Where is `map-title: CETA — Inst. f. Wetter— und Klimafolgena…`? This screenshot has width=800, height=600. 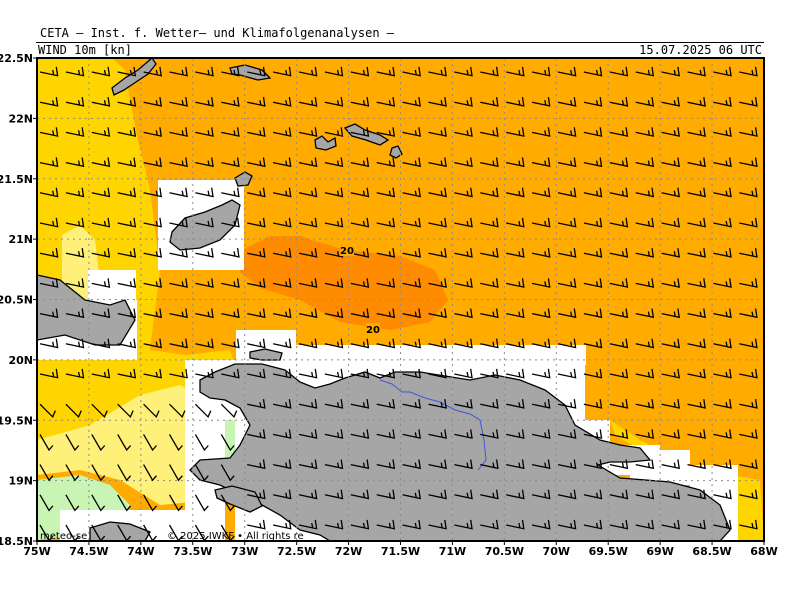 map-title: CETA — Inst. f. Wetter— und Klimafolgena… is located at coordinates (217, 33).